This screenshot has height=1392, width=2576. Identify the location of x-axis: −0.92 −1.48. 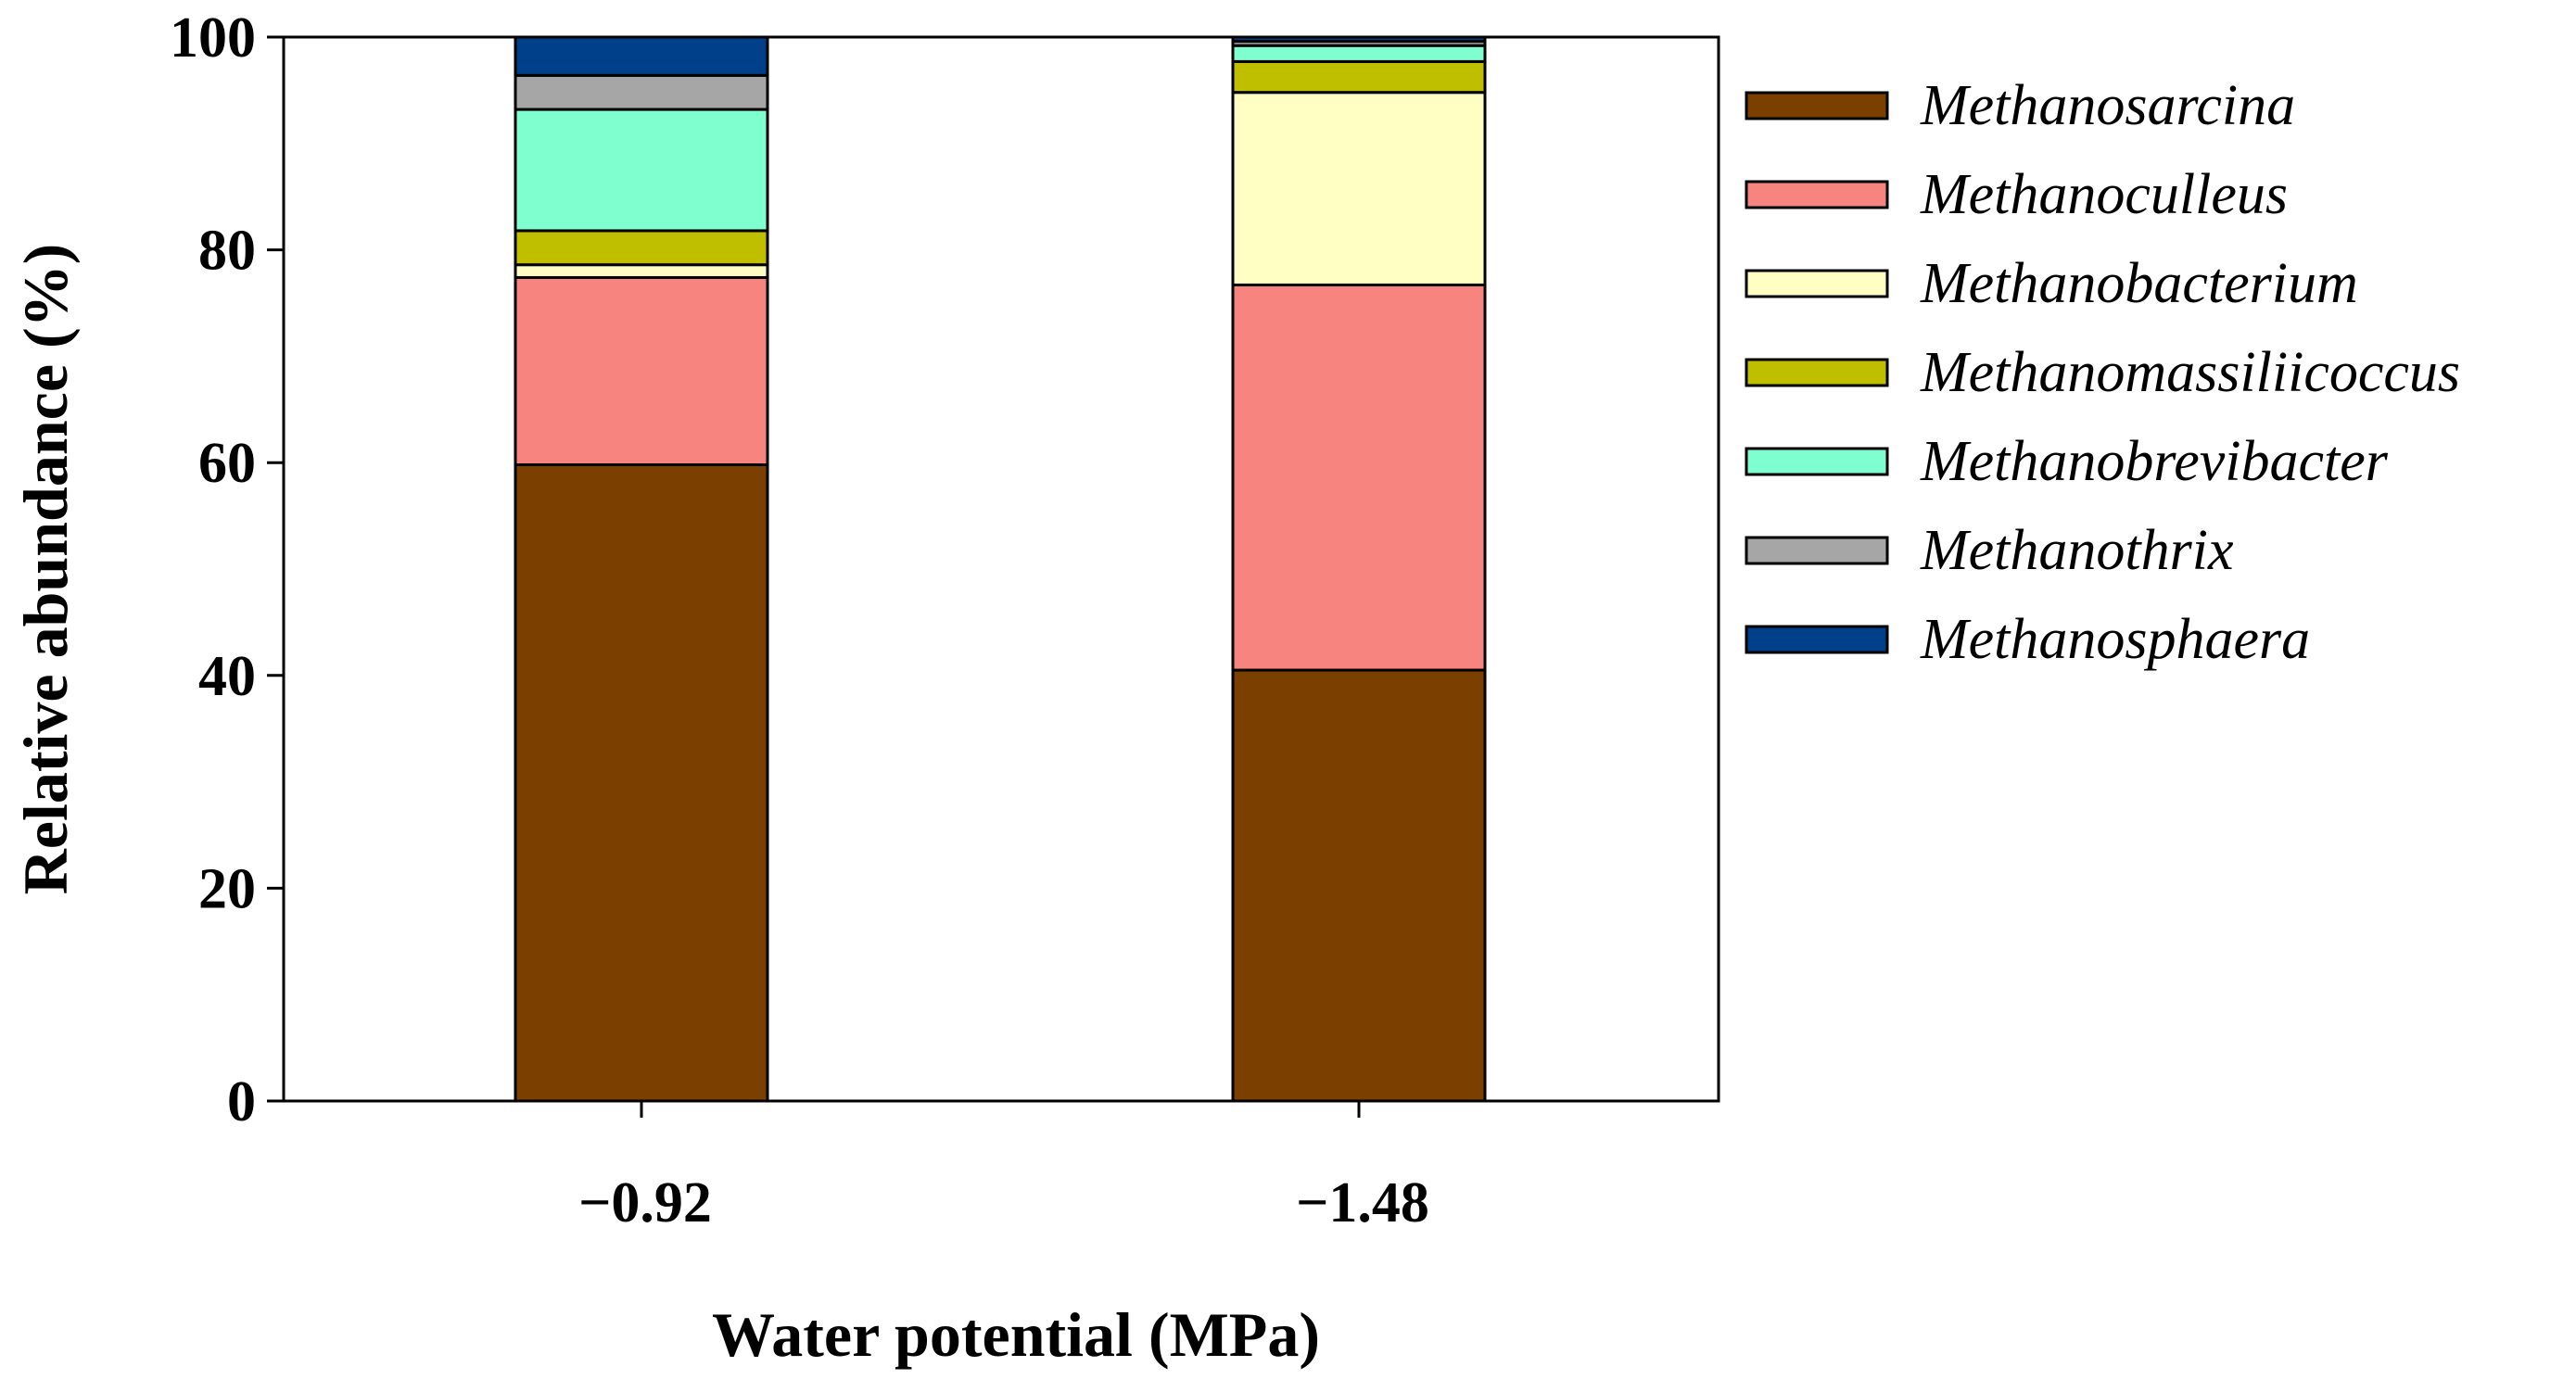
(1003, 1167).